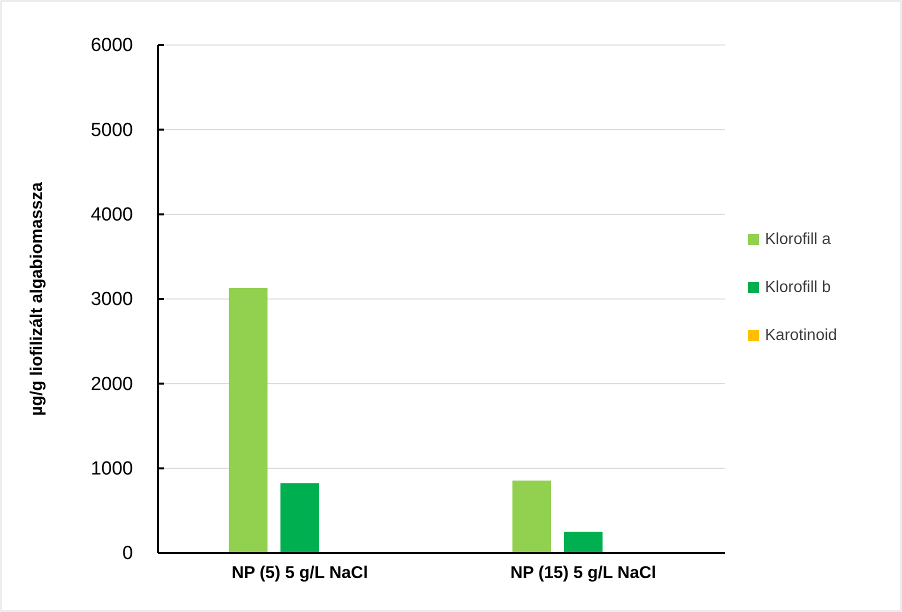 The width and height of the screenshot is (902, 612). What do you see at coordinates (583, 572) in the screenshot?
I see `x-tick-label: NP (15) 5 g/L NaCl` at bounding box center [583, 572].